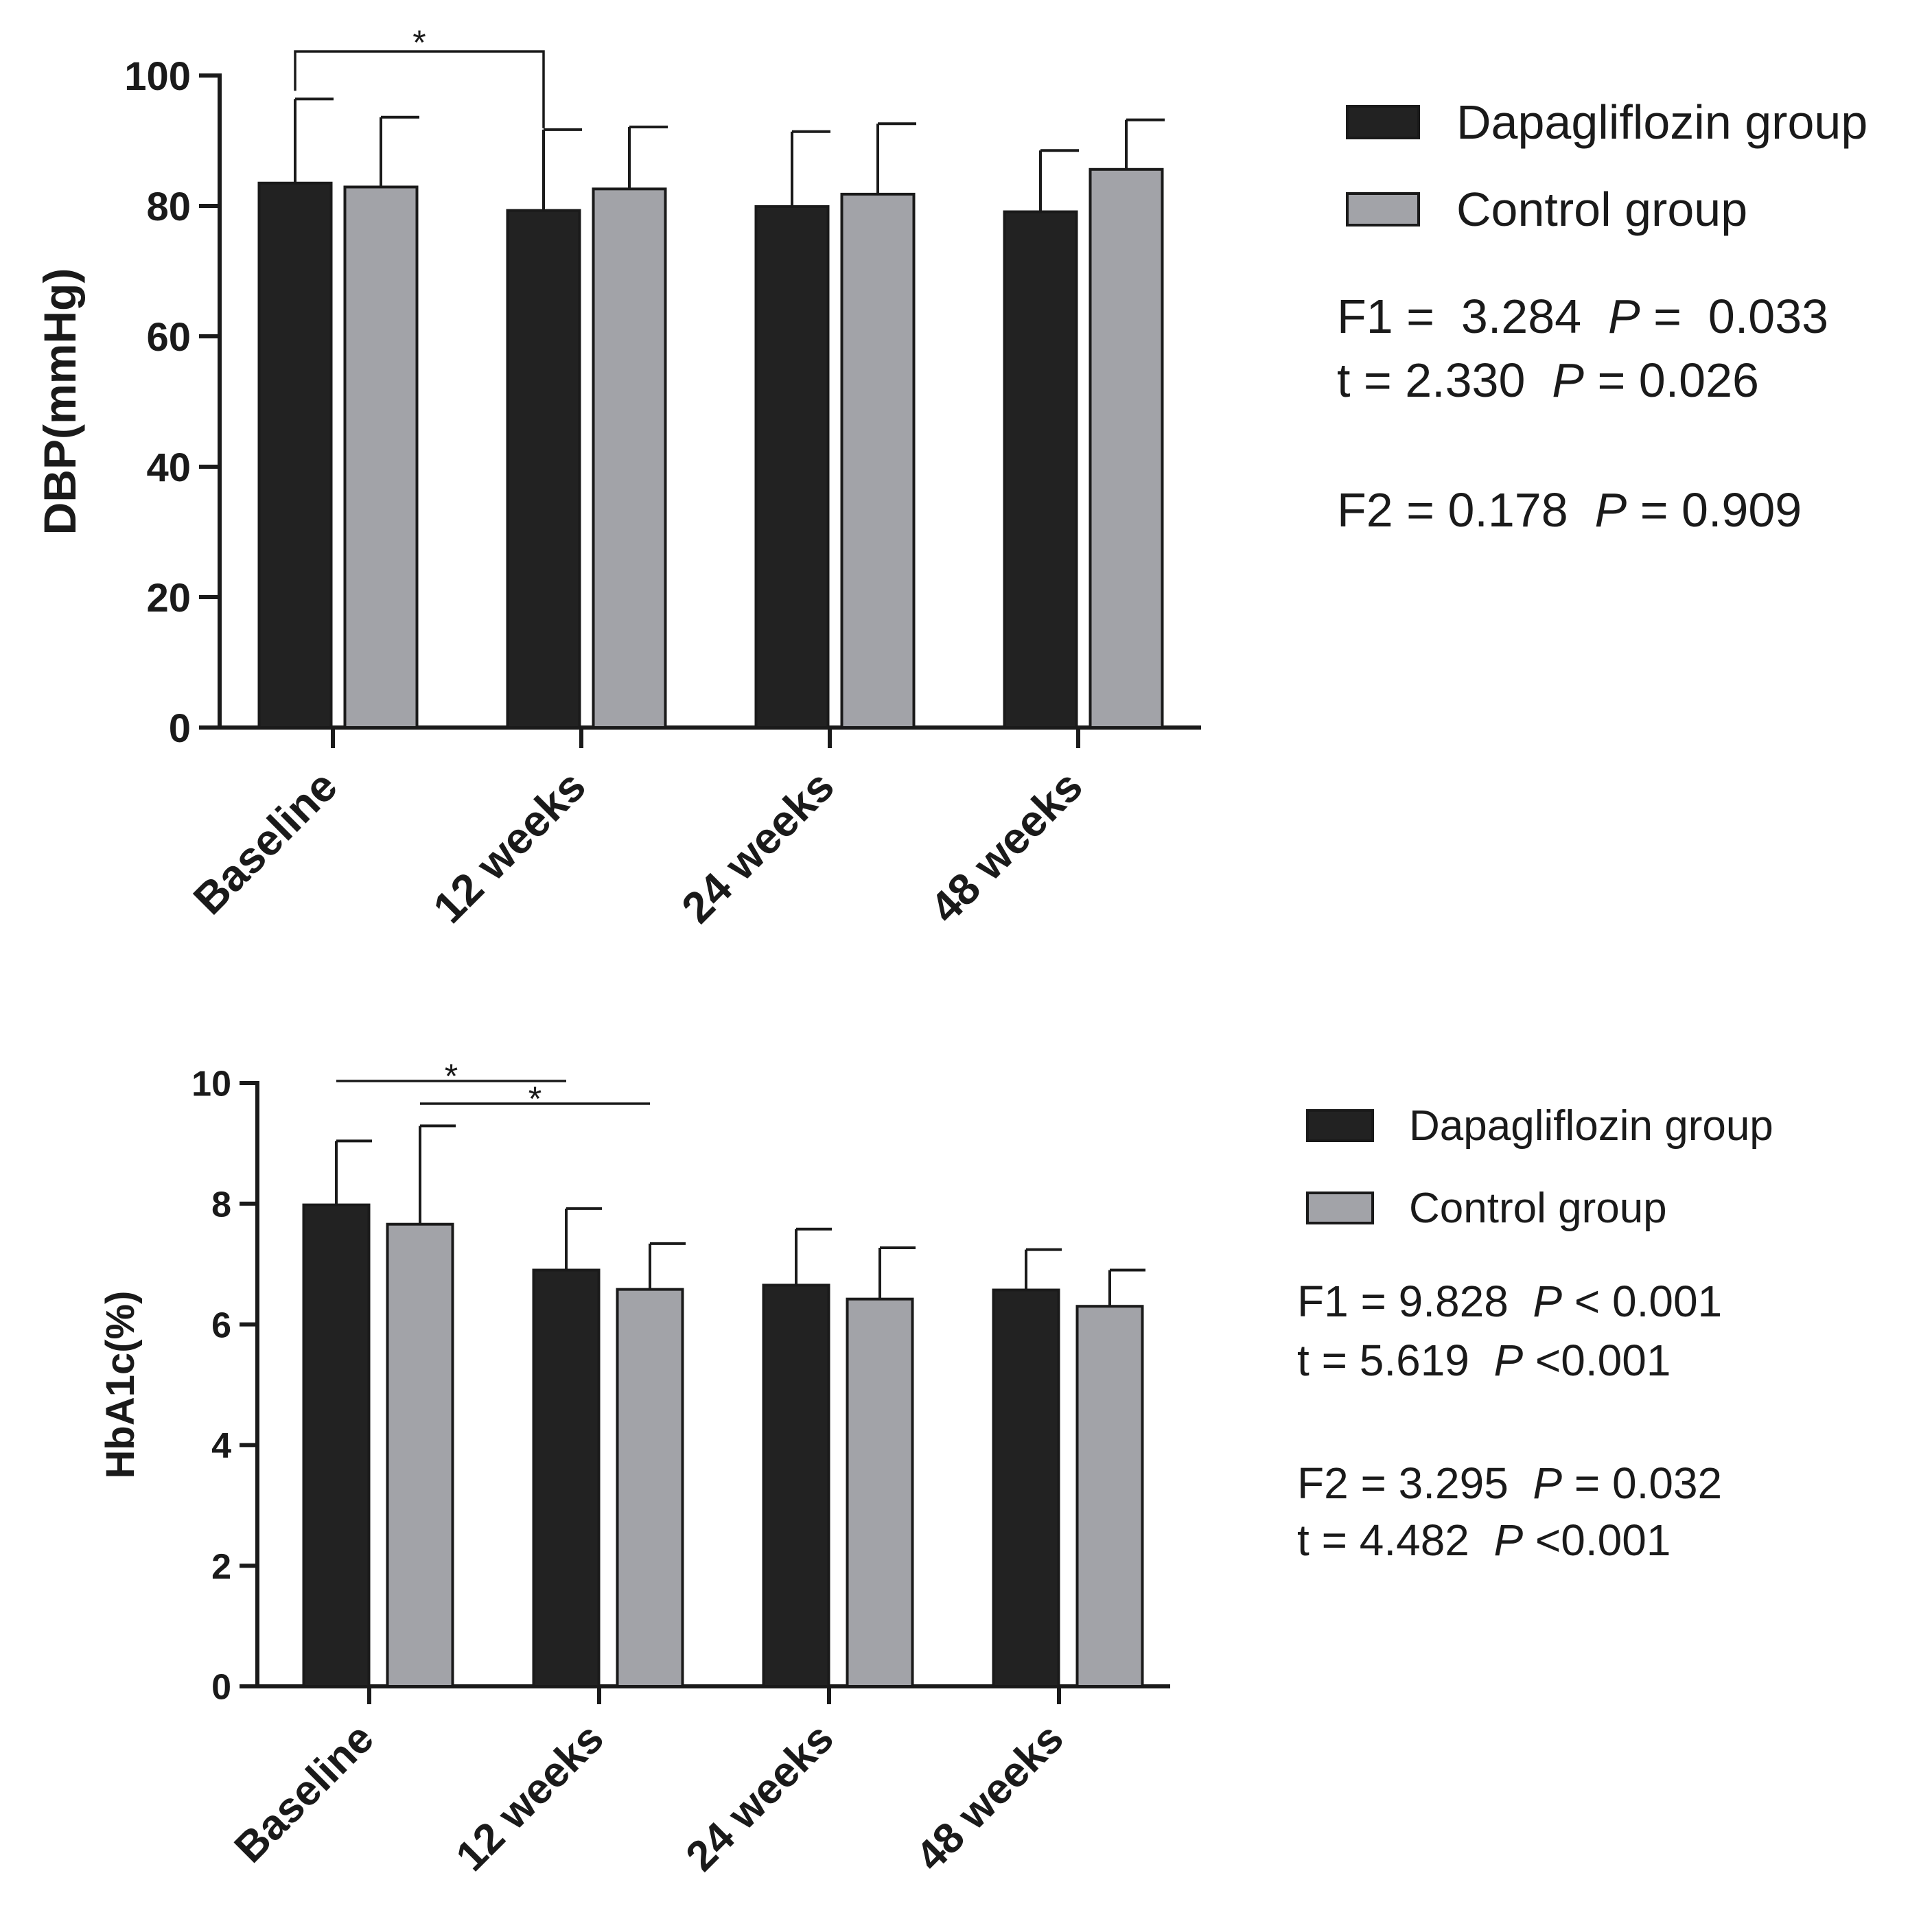 The image size is (1932, 1906). Describe the element at coordinates (168, 207) in the screenshot. I see `y-tick-label: 80` at that location.